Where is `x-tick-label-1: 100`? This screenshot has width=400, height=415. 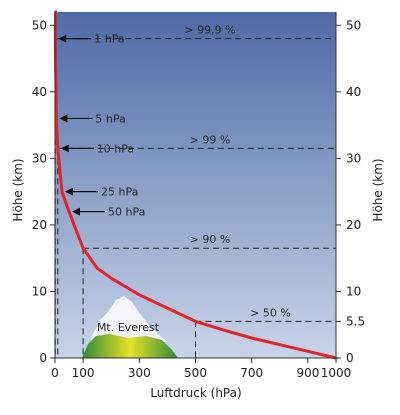 x-tick-label-1: 100 is located at coordinates (83, 373).